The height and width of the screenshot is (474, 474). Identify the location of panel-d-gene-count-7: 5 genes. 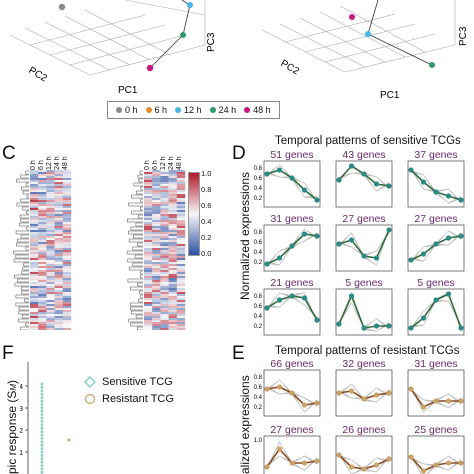
(363, 283).